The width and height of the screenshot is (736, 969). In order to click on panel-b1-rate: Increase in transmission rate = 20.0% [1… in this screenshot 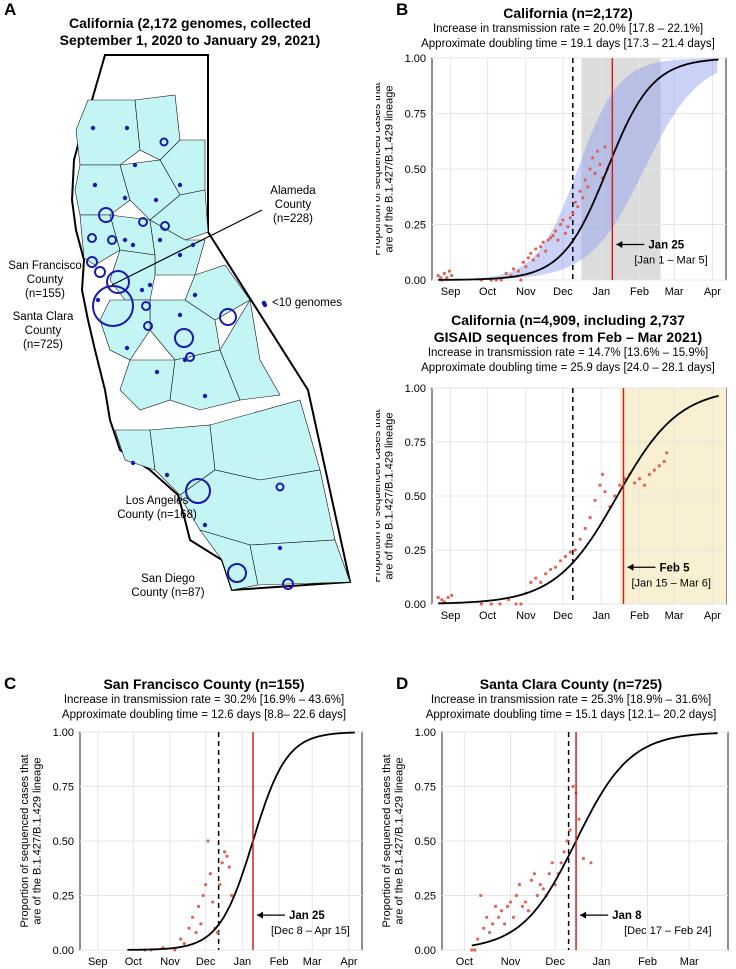, I will do `click(568, 29)`.